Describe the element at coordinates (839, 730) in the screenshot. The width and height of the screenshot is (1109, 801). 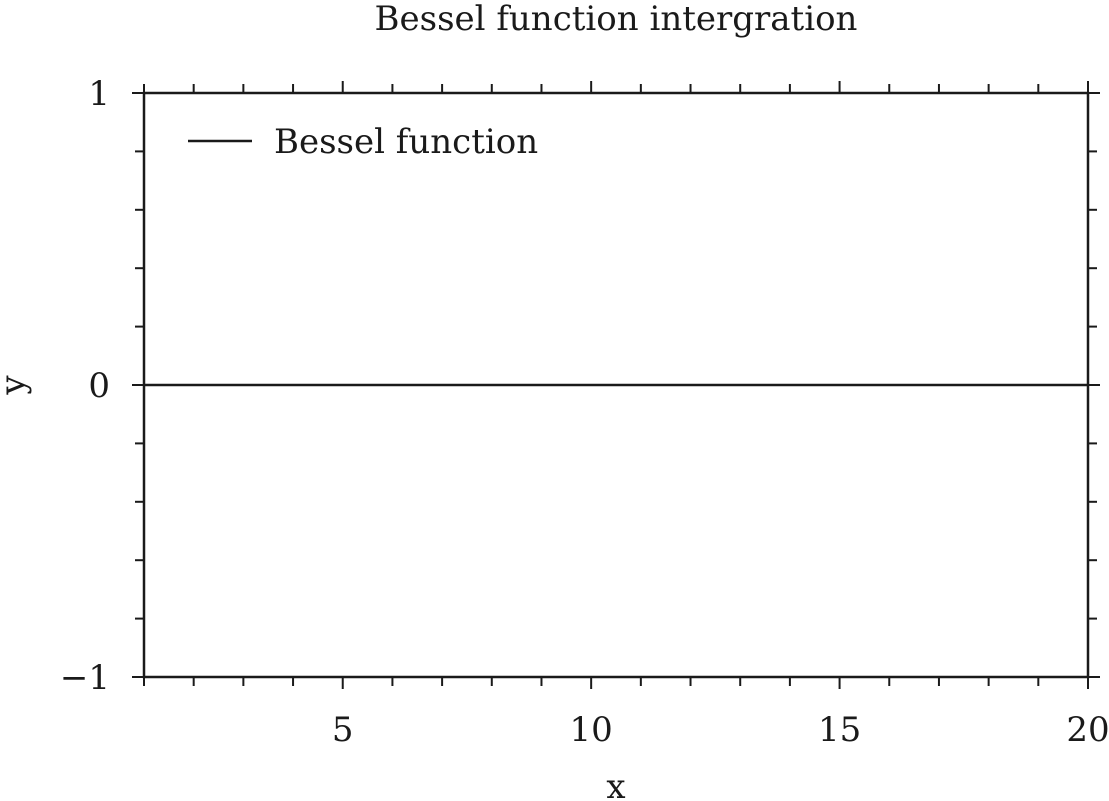
I see `x-tick-label: 15` at that location.